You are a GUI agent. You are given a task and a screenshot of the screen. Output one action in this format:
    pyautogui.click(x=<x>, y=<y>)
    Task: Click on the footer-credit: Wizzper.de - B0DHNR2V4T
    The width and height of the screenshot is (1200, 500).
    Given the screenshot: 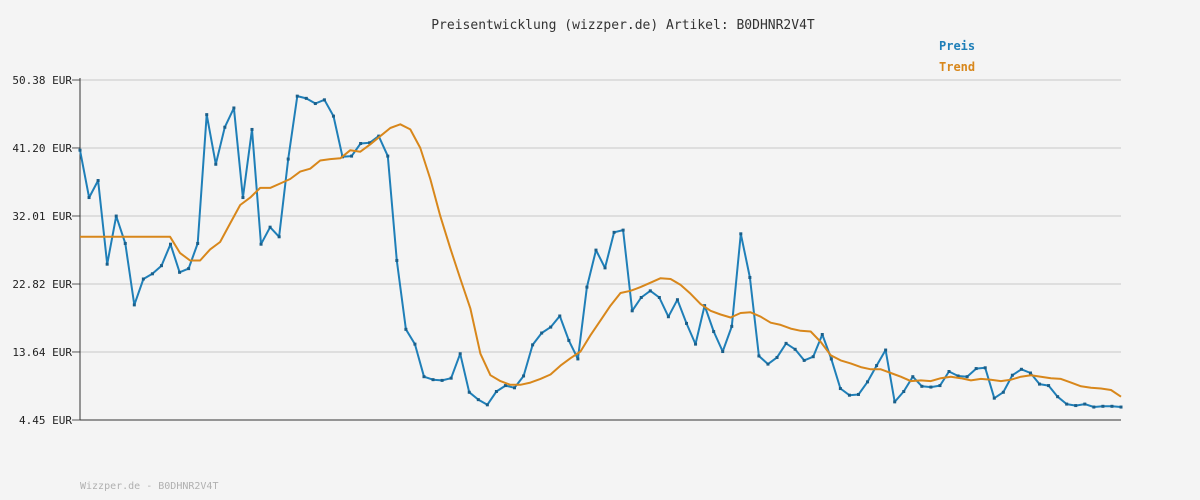 What is the action you would take?
    pyautogui.click(x=149, y=486)
    